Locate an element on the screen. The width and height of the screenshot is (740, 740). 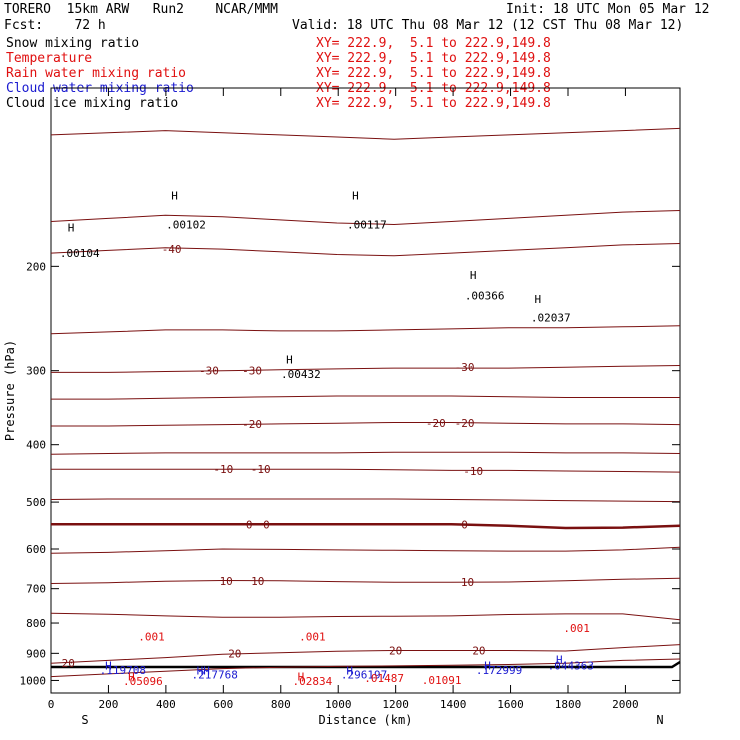
x-tick-label: 1800 is located at coordinates (568, 704).